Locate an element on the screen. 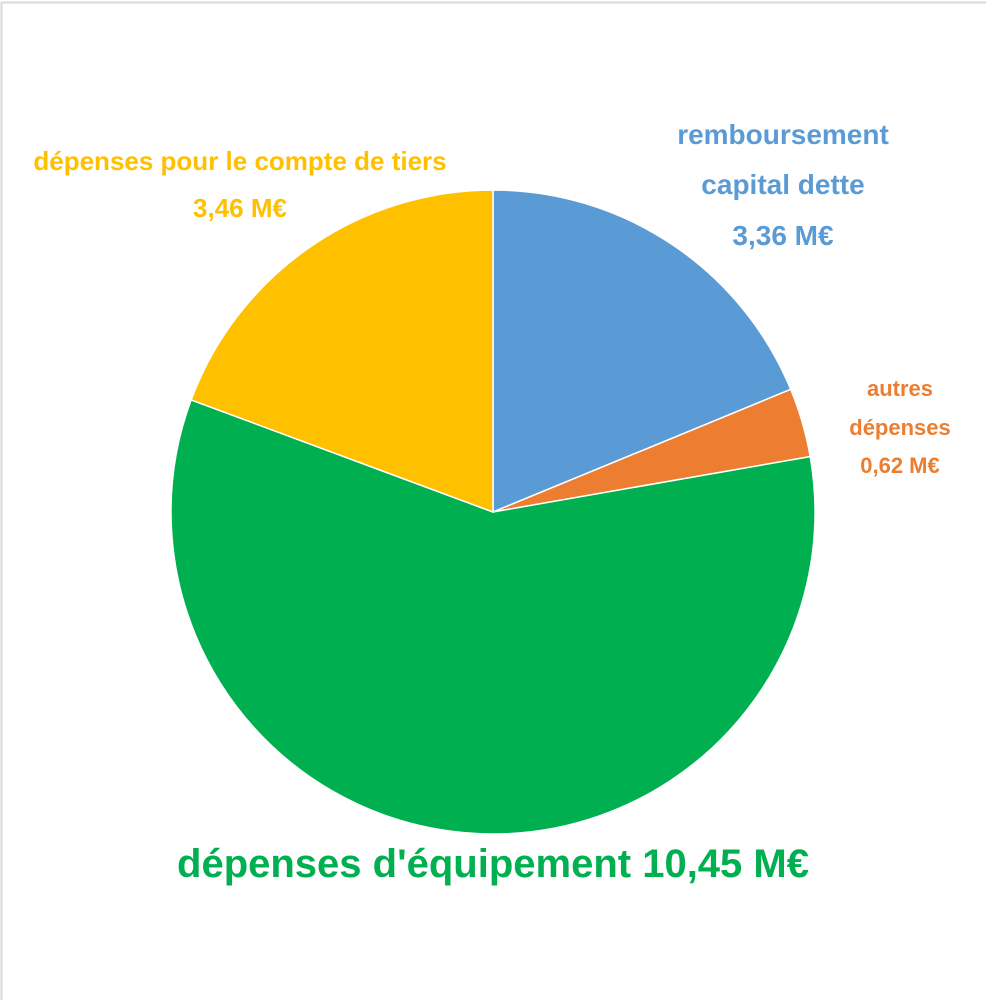  value-label: 3,36 M€ is located at coordinates (783, 235).